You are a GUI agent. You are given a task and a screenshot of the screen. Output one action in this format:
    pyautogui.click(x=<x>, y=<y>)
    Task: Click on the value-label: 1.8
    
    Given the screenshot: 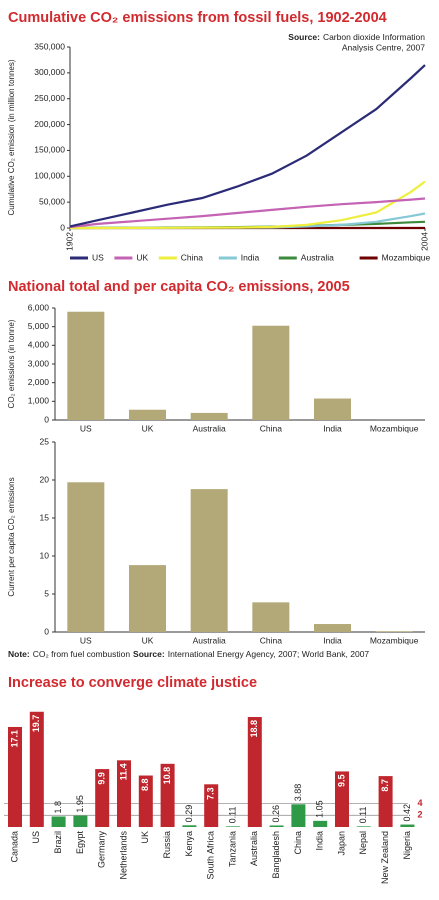 What is the action you would take?
    pyautogui.click(x=58, y=807)
    